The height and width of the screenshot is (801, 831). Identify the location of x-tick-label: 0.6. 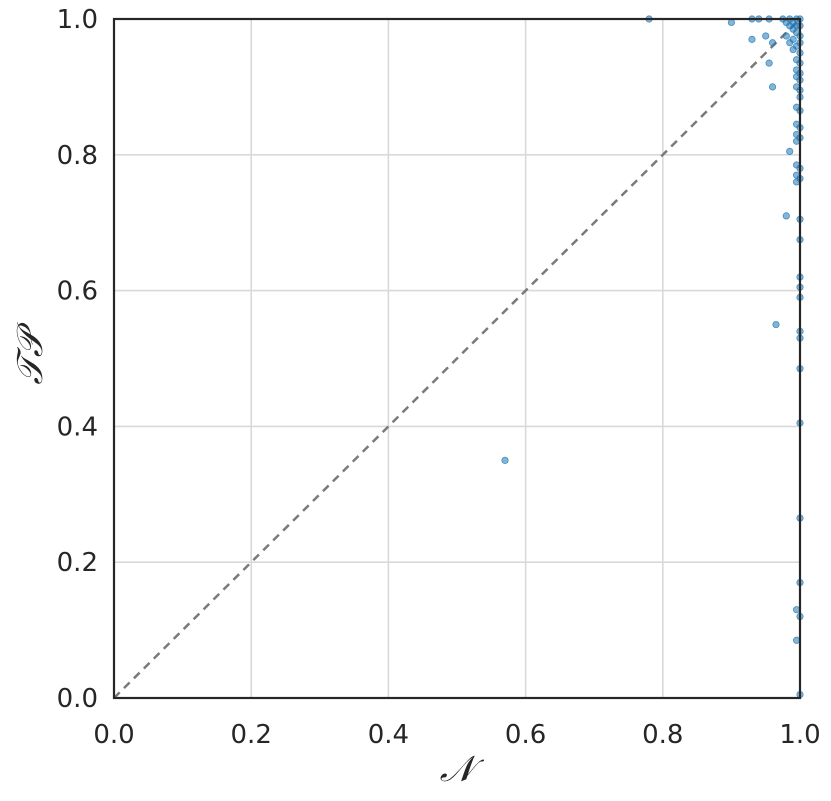
(525, 735).